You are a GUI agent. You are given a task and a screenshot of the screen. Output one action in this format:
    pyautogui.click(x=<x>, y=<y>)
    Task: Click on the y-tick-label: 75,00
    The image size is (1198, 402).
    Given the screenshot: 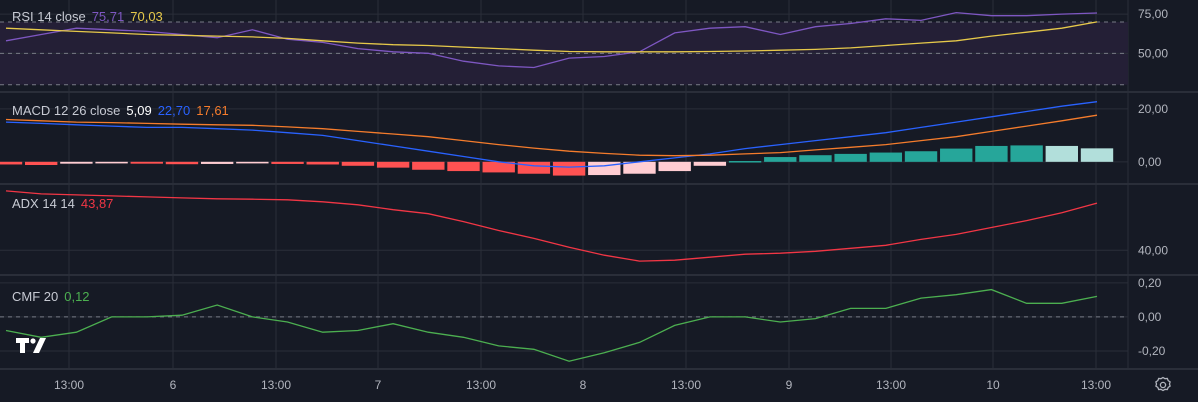 What is the action you would take?
    pyautogui.click(x=1153, y=14)
    